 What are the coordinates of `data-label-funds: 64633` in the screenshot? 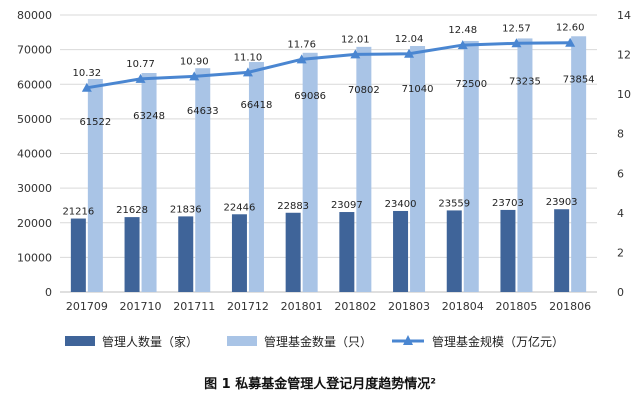 It's located at (203, 111).